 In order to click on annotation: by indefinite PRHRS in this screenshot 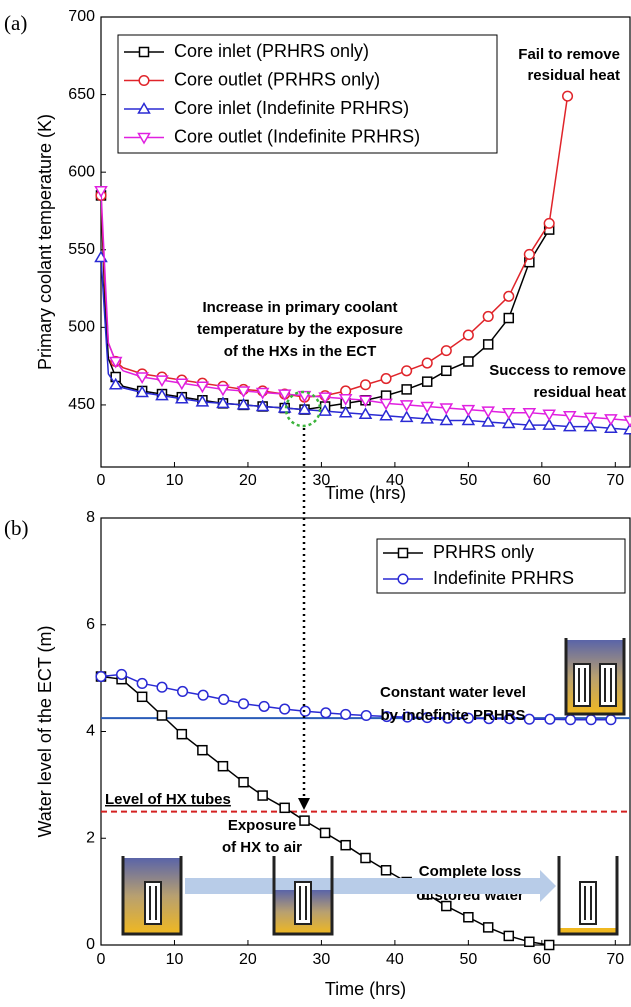, I will do `click(452, 715)`.